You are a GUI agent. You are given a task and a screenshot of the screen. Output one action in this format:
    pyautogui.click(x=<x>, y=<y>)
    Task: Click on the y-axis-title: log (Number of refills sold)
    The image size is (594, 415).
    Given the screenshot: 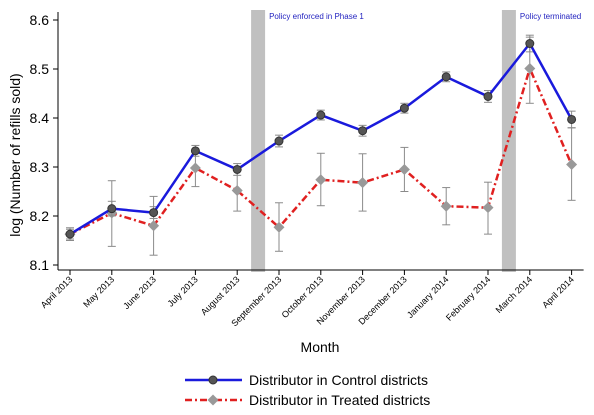 What is the action you would take?
    pyautogui.click(x=15, y=154)
    